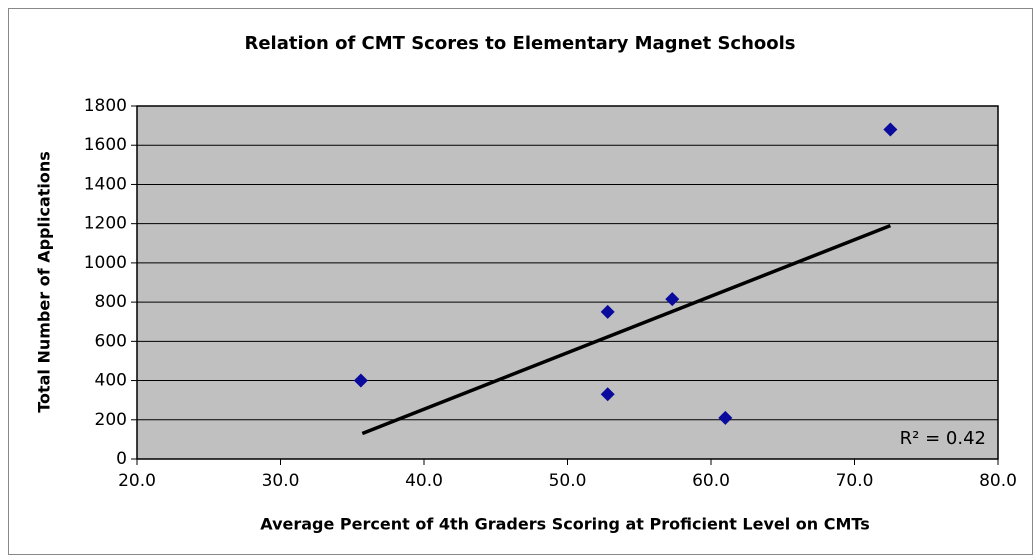 This screenshot has height=557, width=1034. I want to click on r-squared: R² = 0.42, so click(943, 438).